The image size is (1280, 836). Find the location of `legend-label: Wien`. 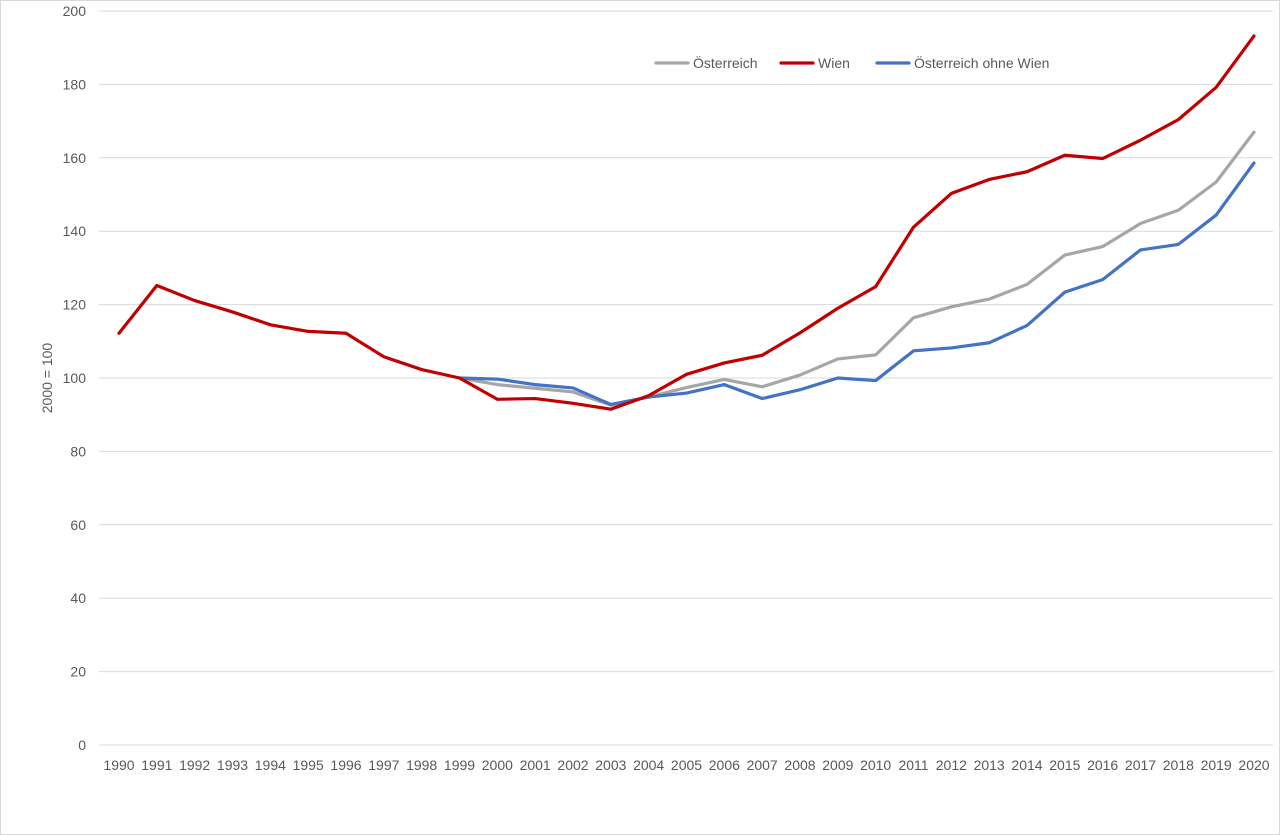

legend-label: Wien is located at coordinates (834, 63).